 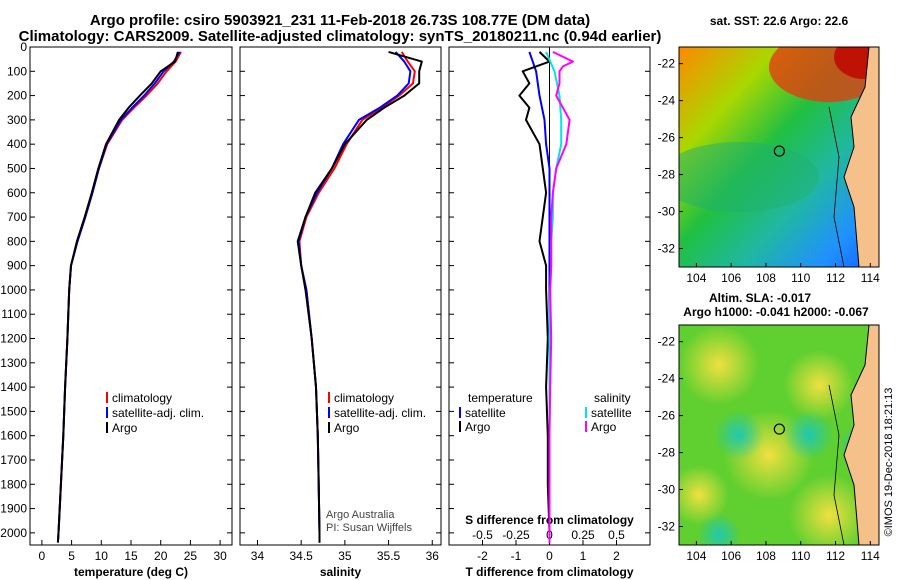 What do you see at coordinates (17, 266) in the screenshot?
I see `y-tick-label: 900` at bounding box center [17, 266].